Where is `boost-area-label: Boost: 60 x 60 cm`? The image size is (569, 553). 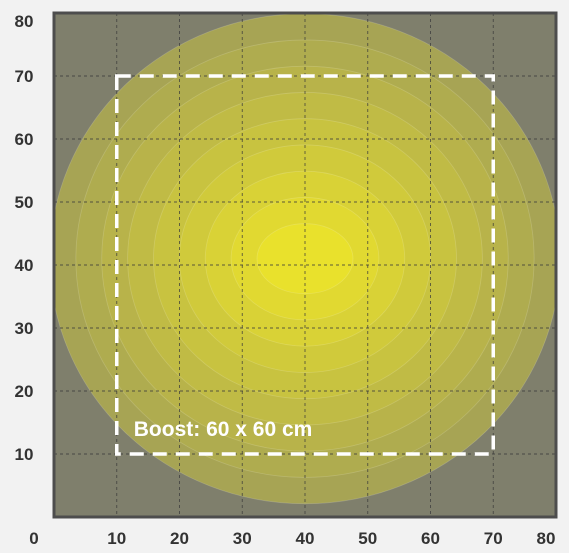 boost-area-label: Boost: 60 x 60 cm is located at coordinates (223, 429).